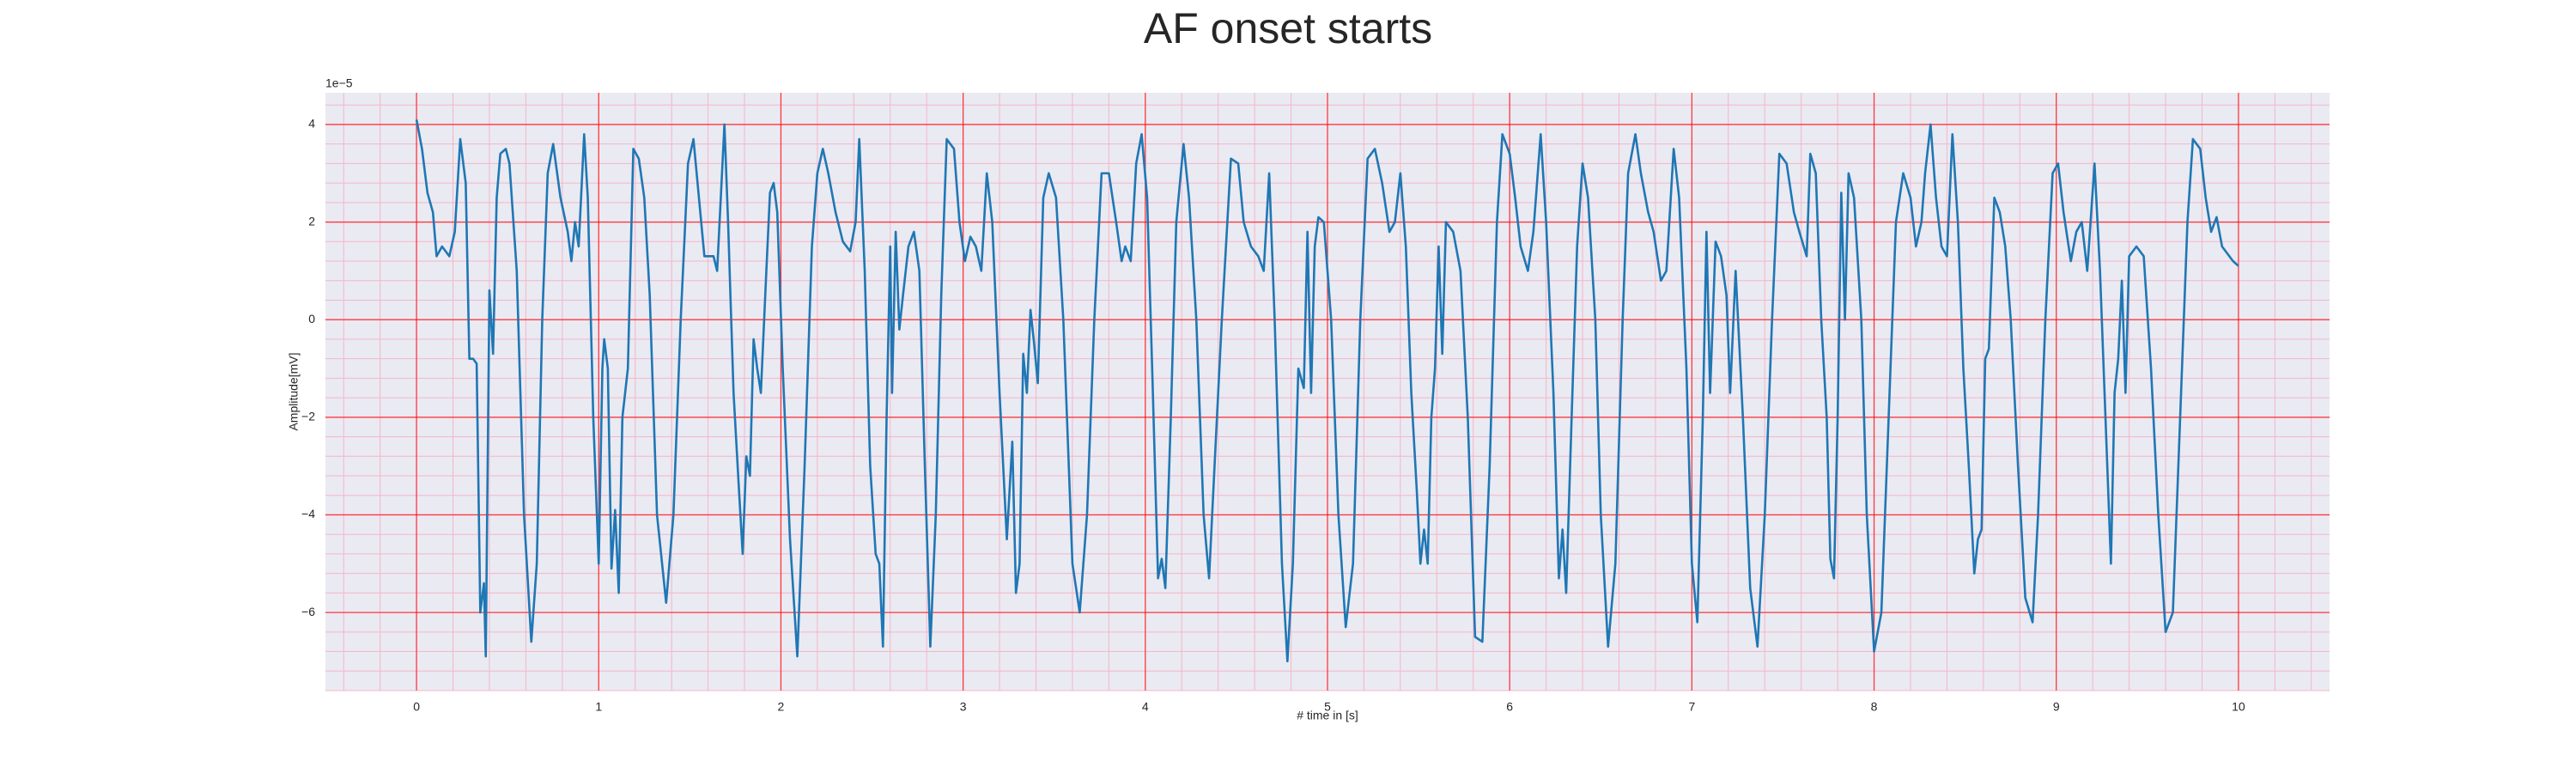  Describe the element at coordinates (598, 707) in the screenshot. I see `x-tick-label: 1` at that location.